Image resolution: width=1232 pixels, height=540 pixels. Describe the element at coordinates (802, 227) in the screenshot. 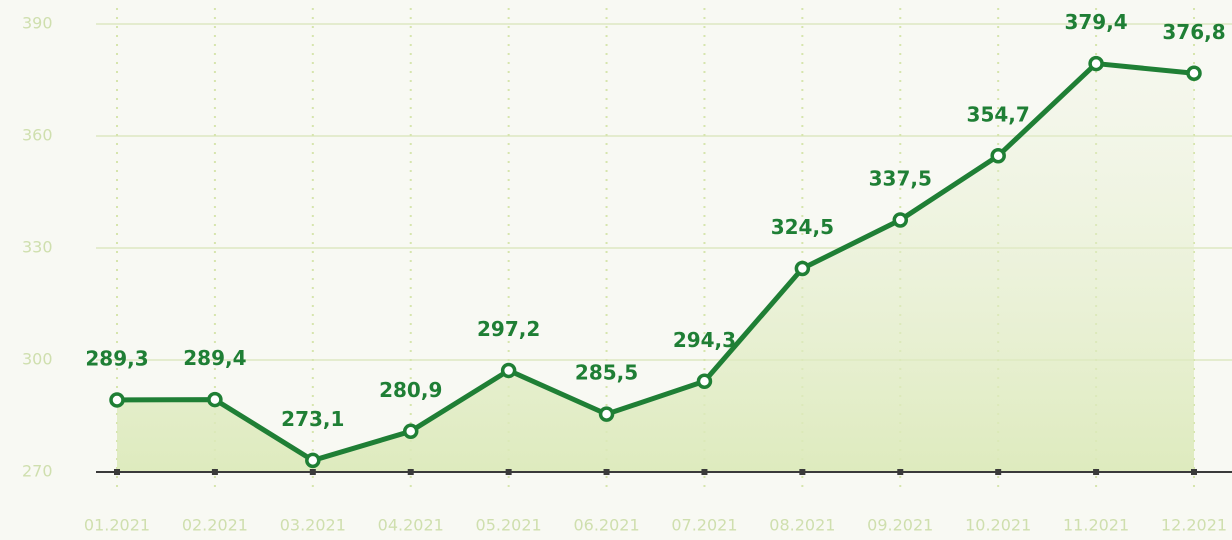

I see `value-label: 324,5` at that location.